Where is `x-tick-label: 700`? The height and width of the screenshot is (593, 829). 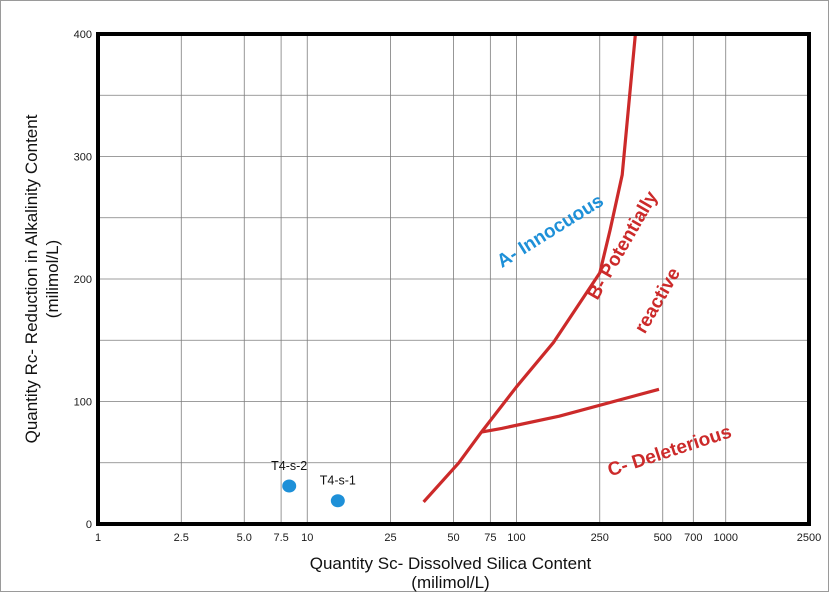
x-tick-label: 700 is located at coordinates (693, 538).